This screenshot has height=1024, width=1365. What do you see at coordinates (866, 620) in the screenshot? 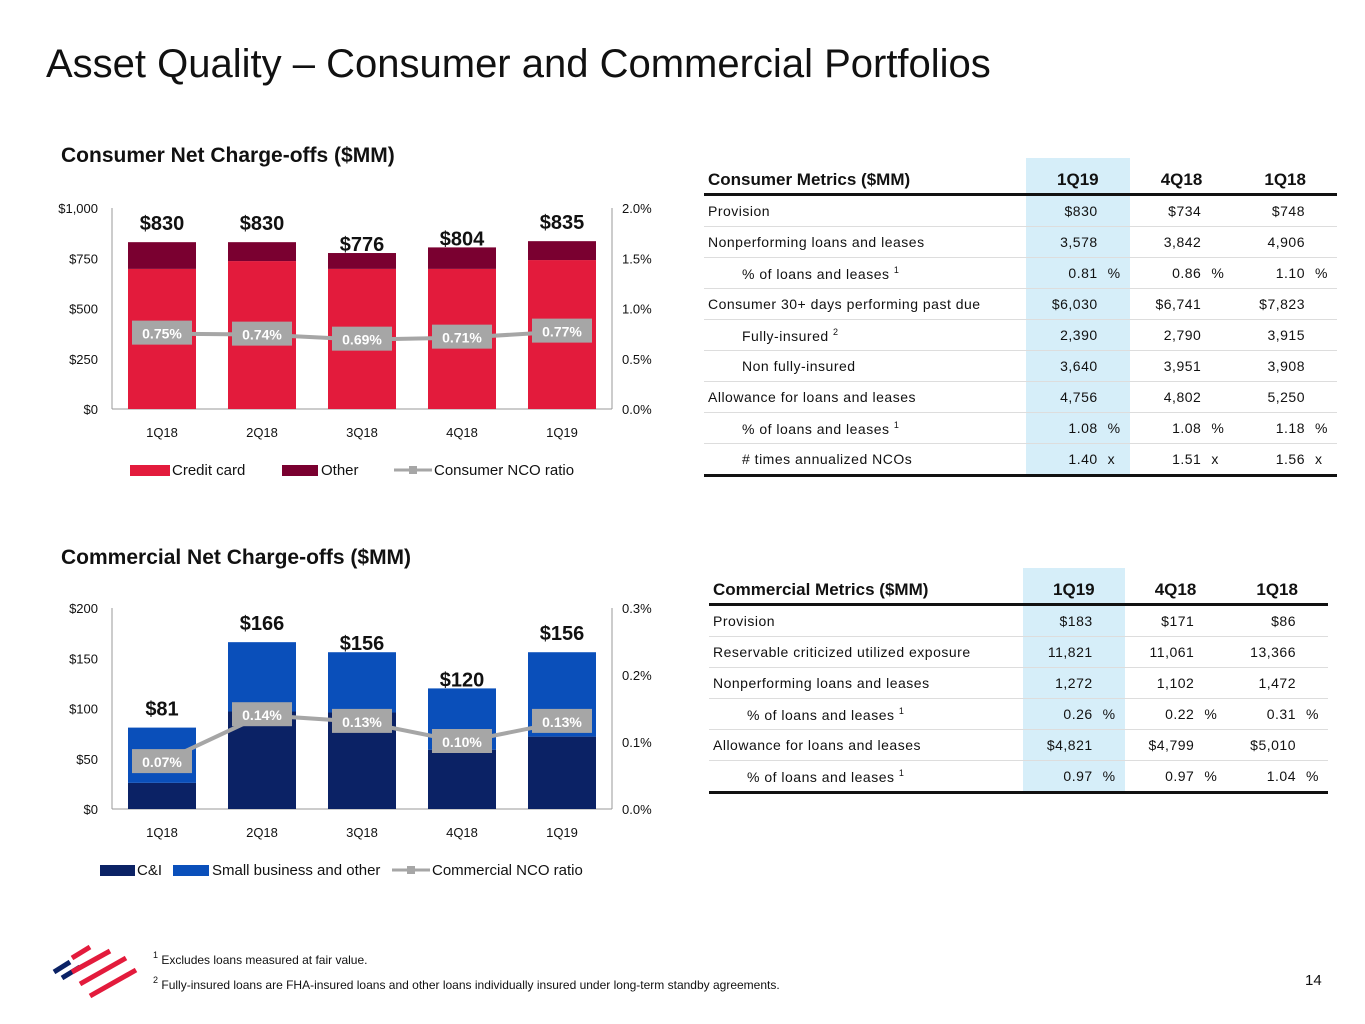
I see `row-label: Provision` at bounding box center [866, 620].